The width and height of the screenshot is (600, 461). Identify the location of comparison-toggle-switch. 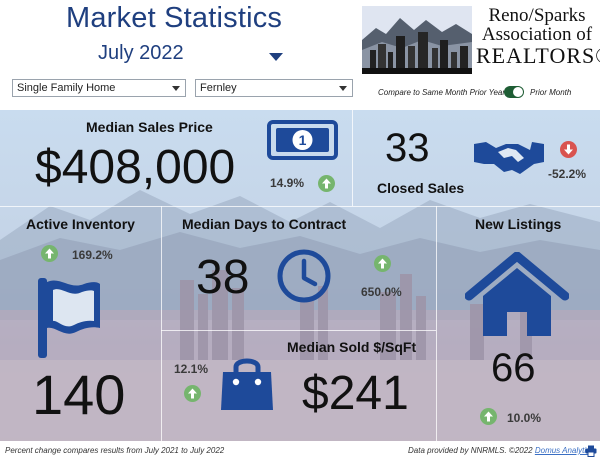
(514, 92).